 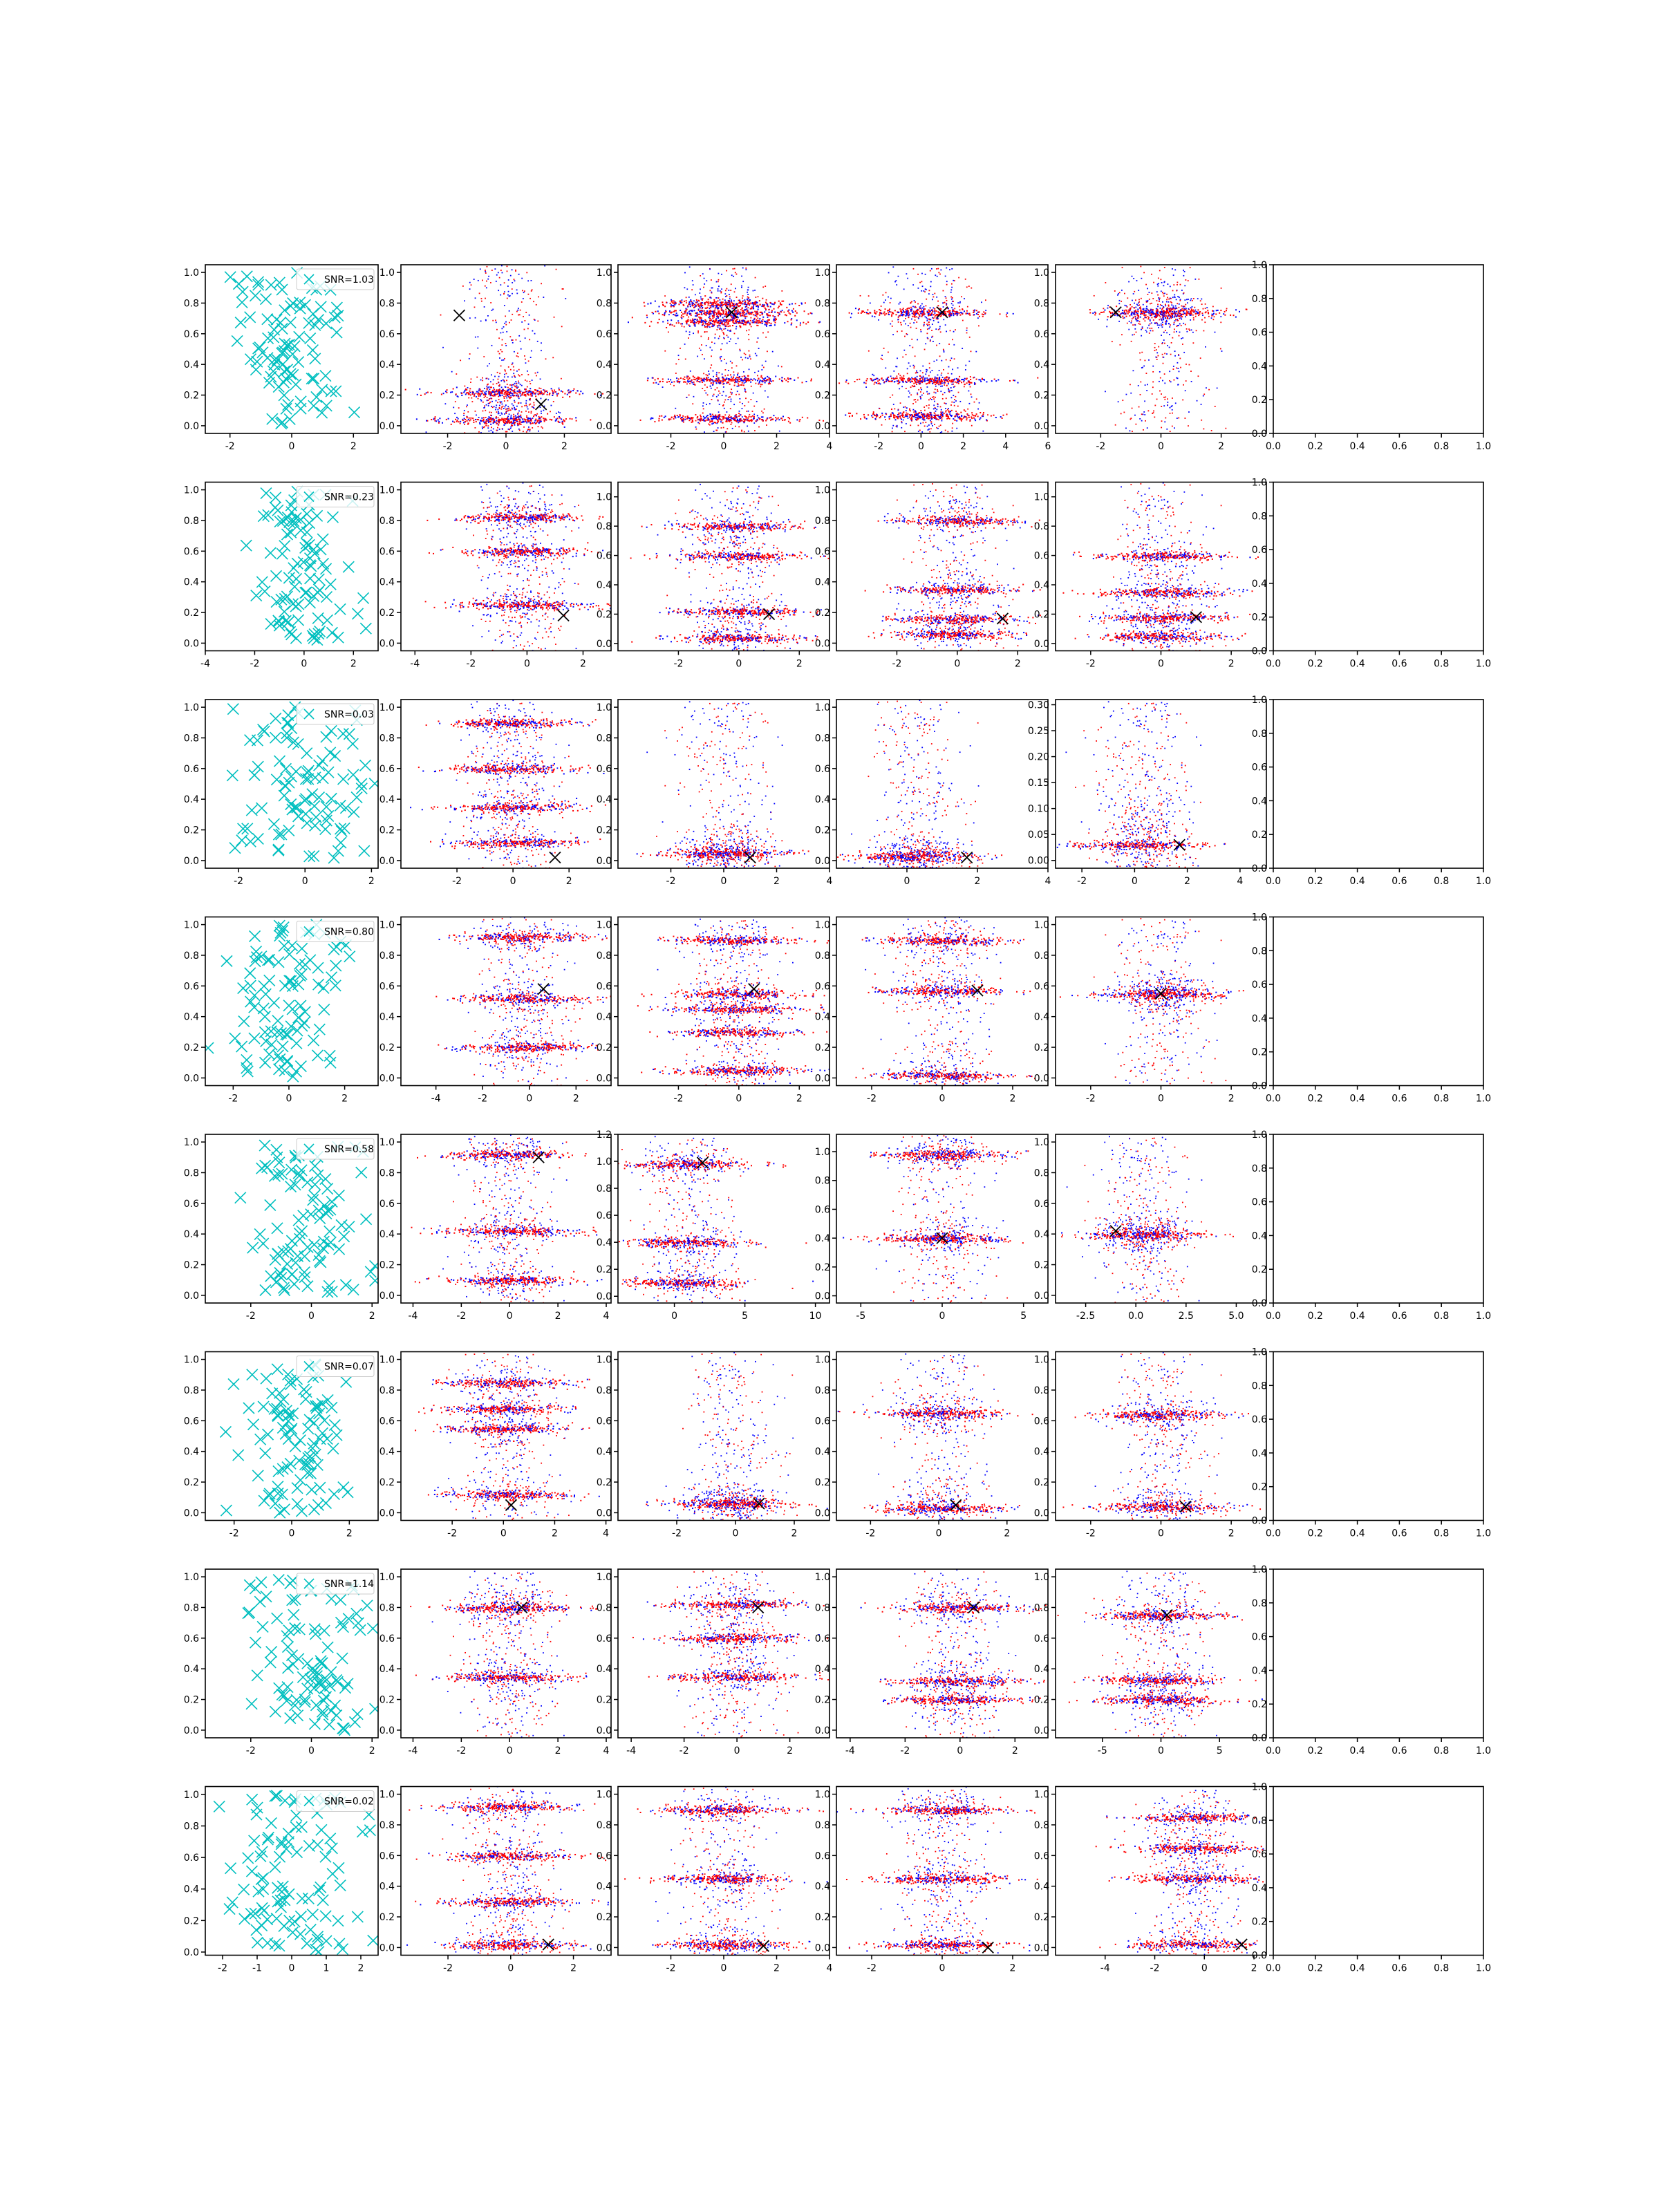 I want to click on sample-x-marker, so click(x=289, y=419).